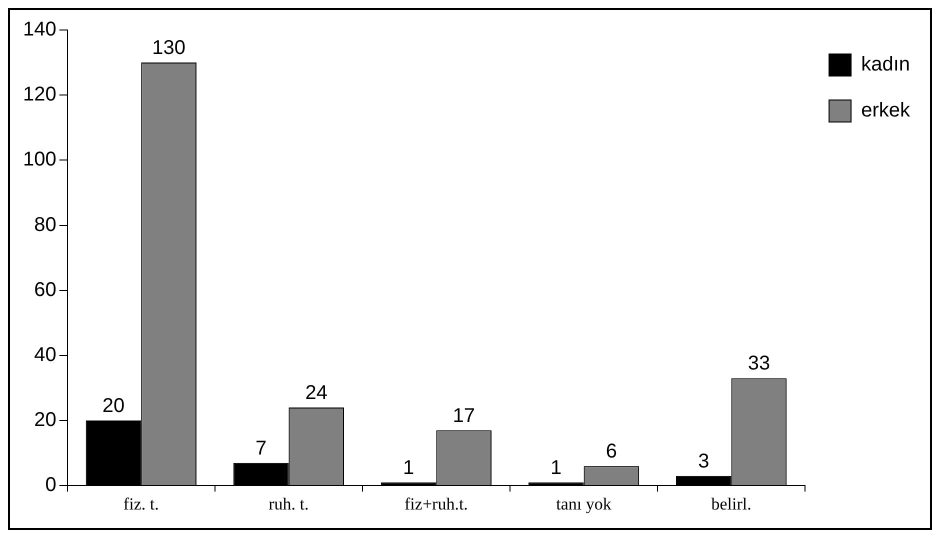  What do you see at coordinates (45, 355) in the screenshot?
I see `y-tick-label: 40` at bounding box center [45, 355].